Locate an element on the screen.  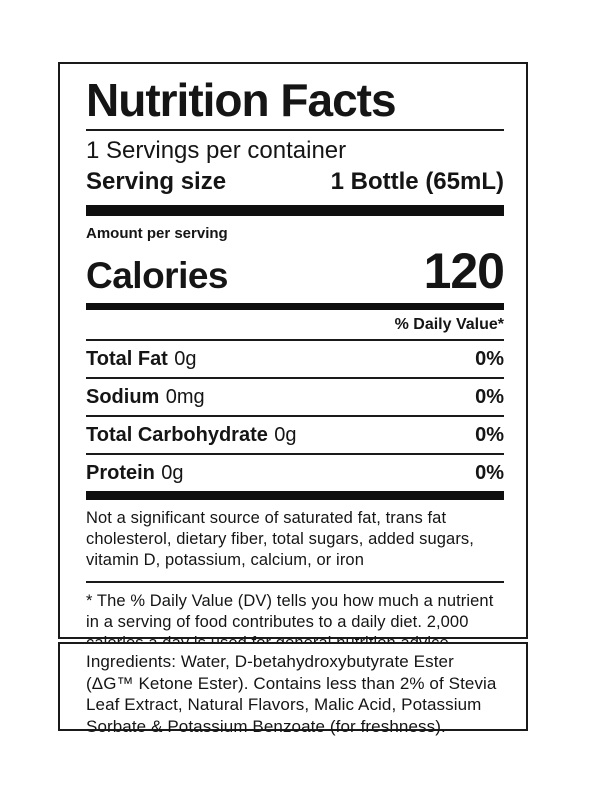
nutrient-name: Sodium is located at coordinates (123, 397).